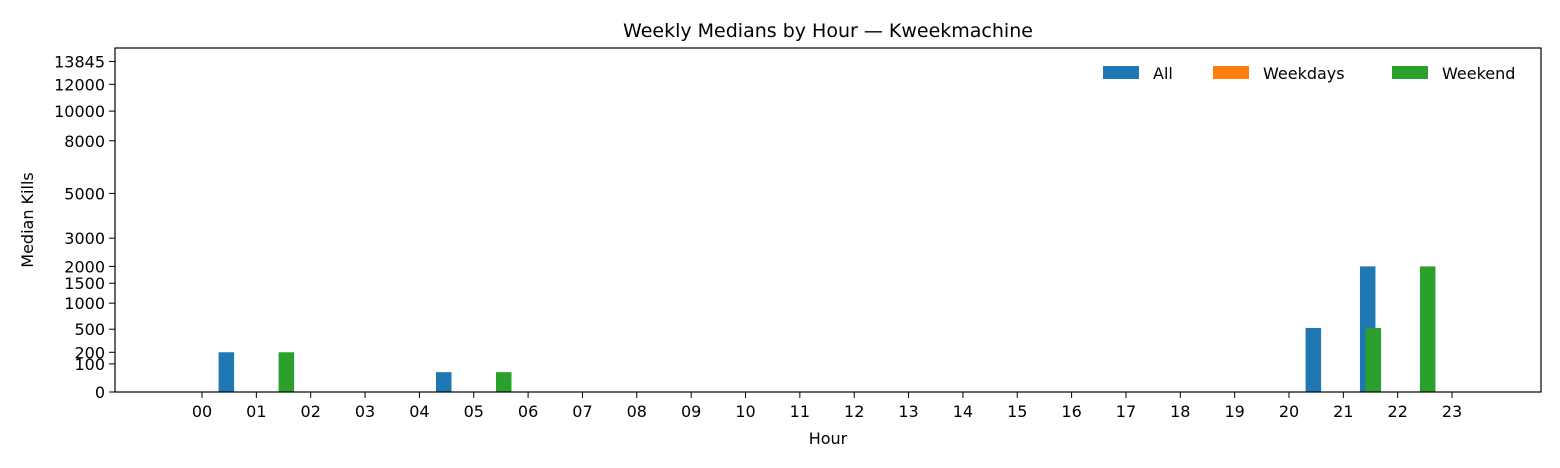 Image resolution: width=1560 pixels, height=468 pixels. What do you see at coordinates (1180, 411) in the screenshot?
I see `x-tick-label: 18` at bounding box center [1180, 411].